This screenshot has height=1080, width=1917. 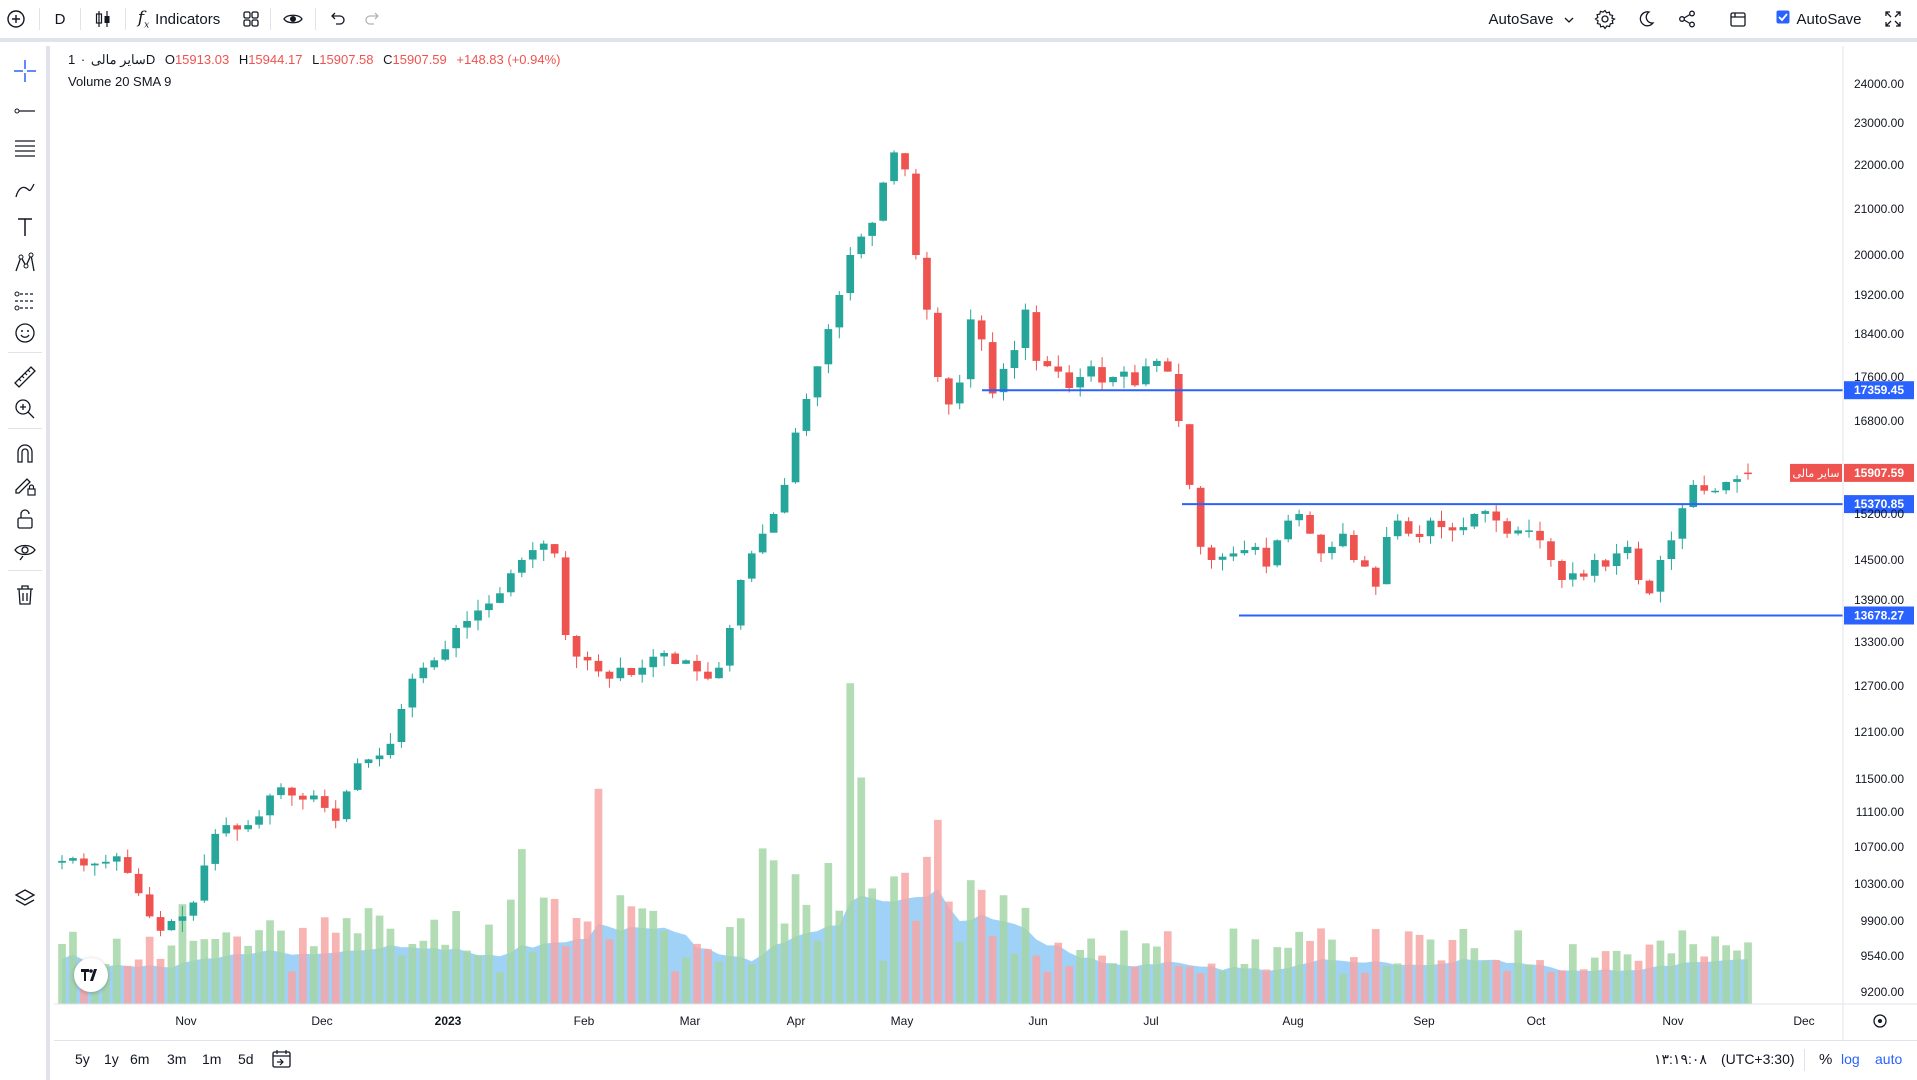 What do you see at coordinates (1883, 992) in the screenshot?
I see `price-tick-label: 9200.00` at bounding box center [1883, 992].